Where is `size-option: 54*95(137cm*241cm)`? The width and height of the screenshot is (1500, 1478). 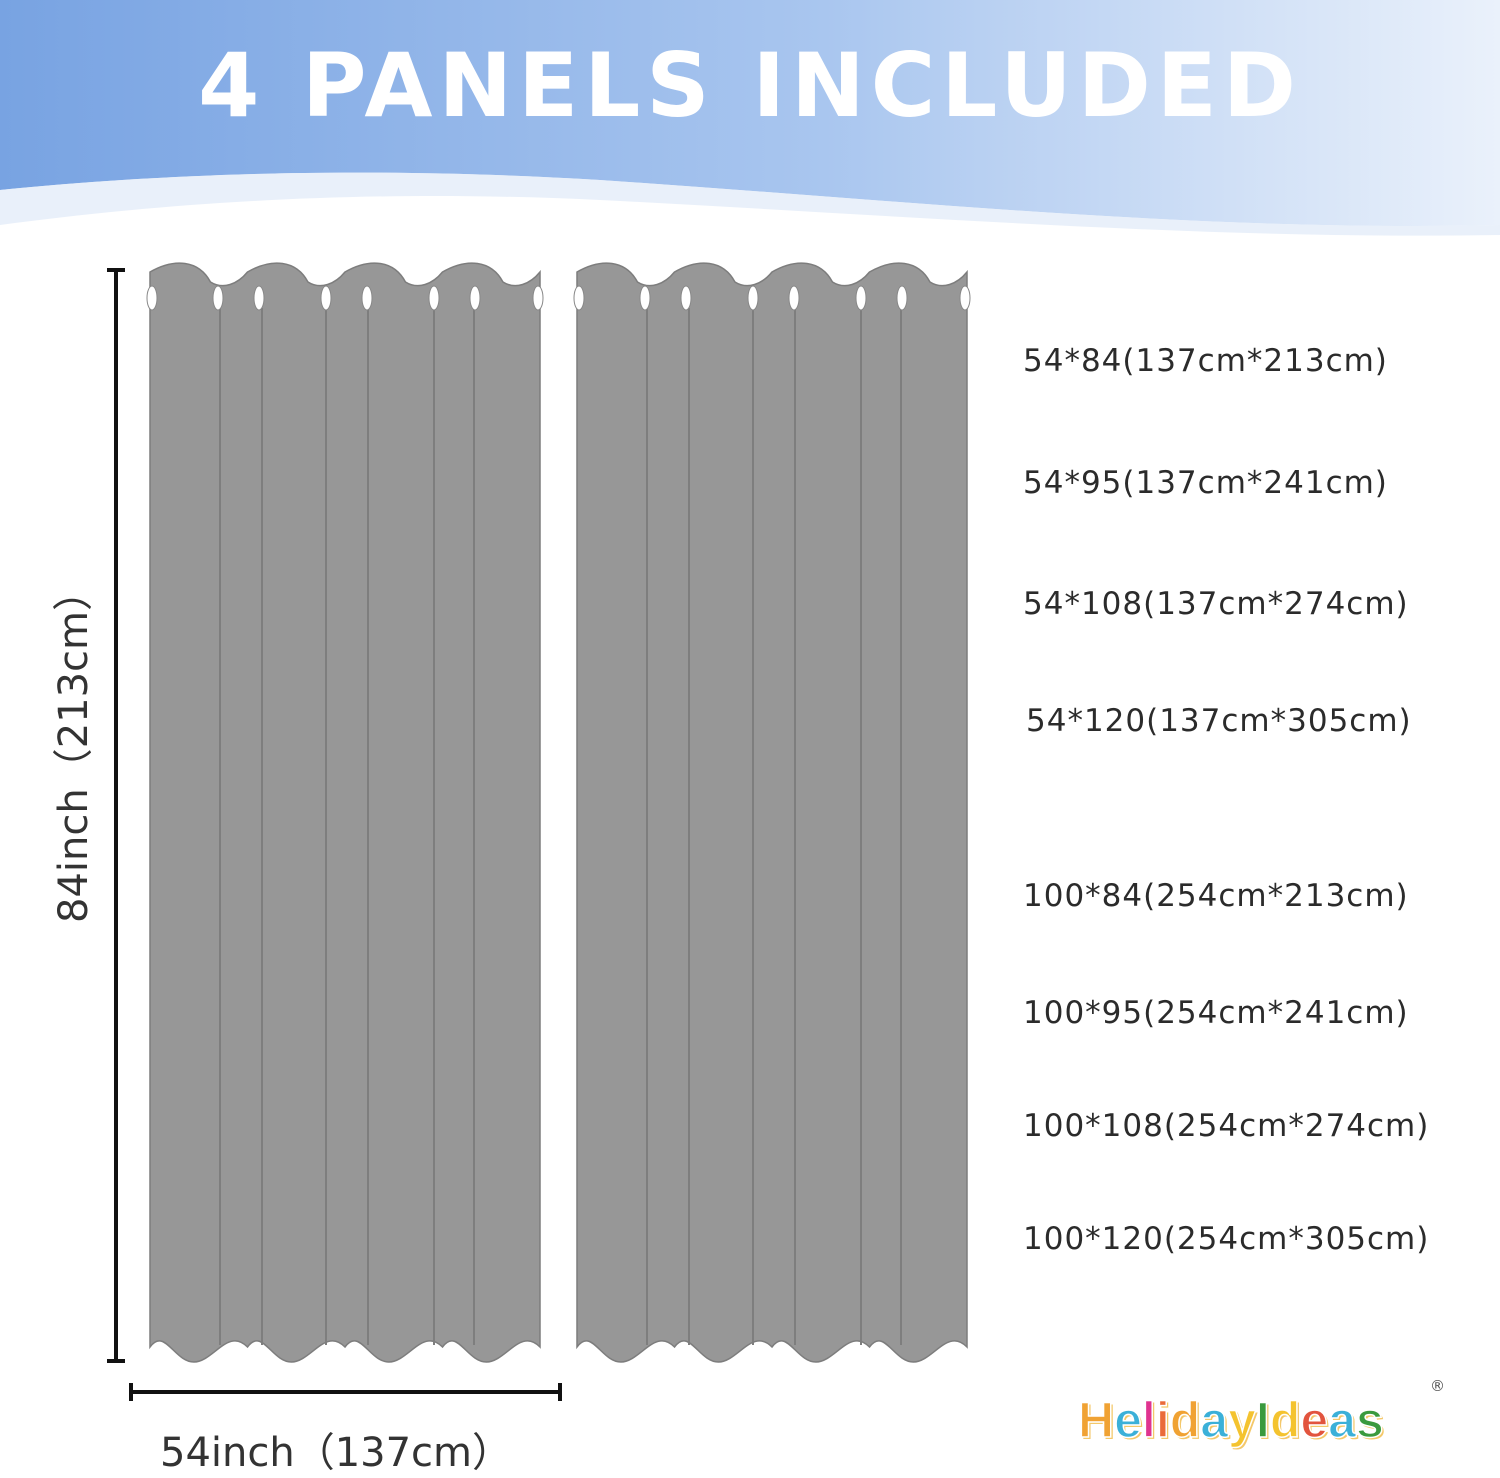
size-option: 54*95(137cm*241cm) is located at coordinates (1205, 483).